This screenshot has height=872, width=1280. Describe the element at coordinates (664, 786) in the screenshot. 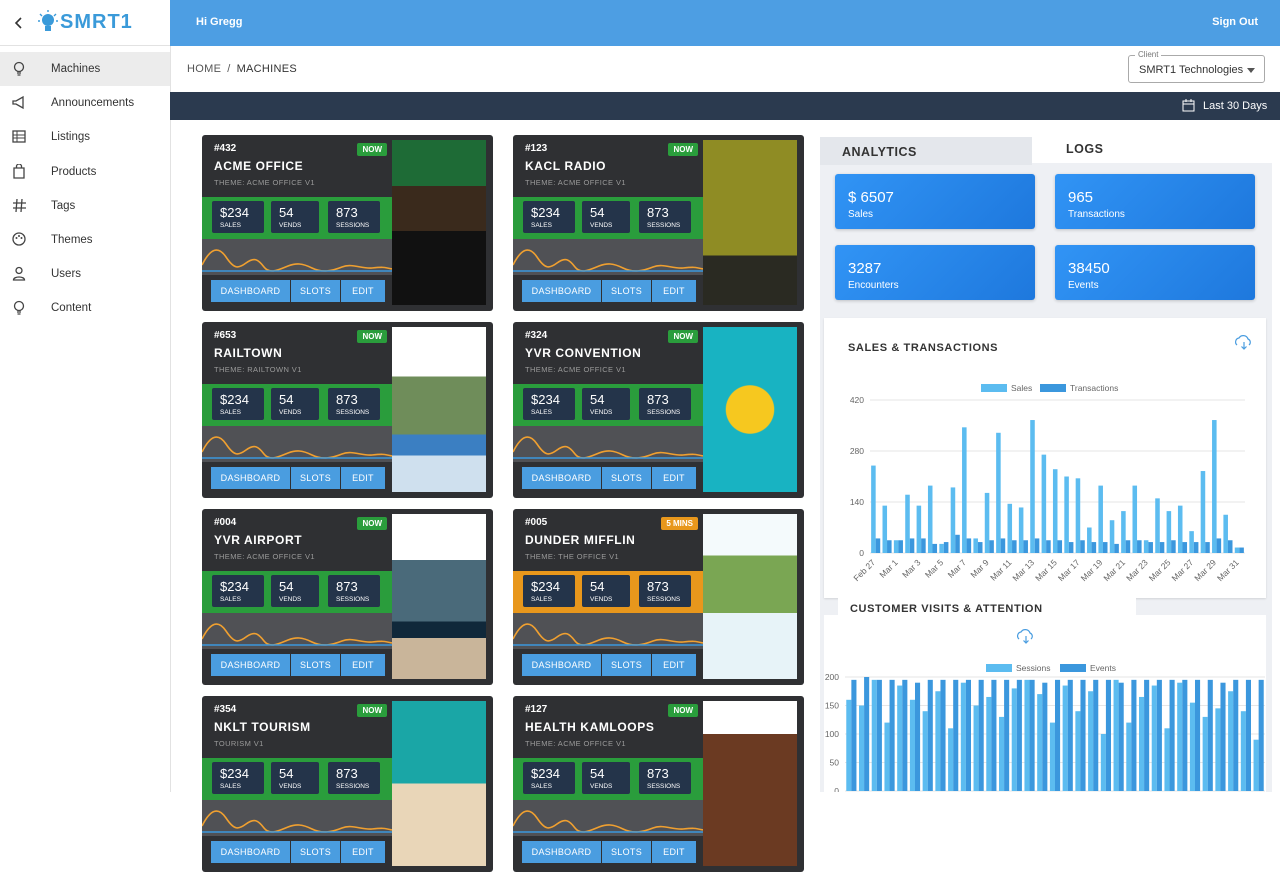

I see `stat-label: SESSIONS` at that location.